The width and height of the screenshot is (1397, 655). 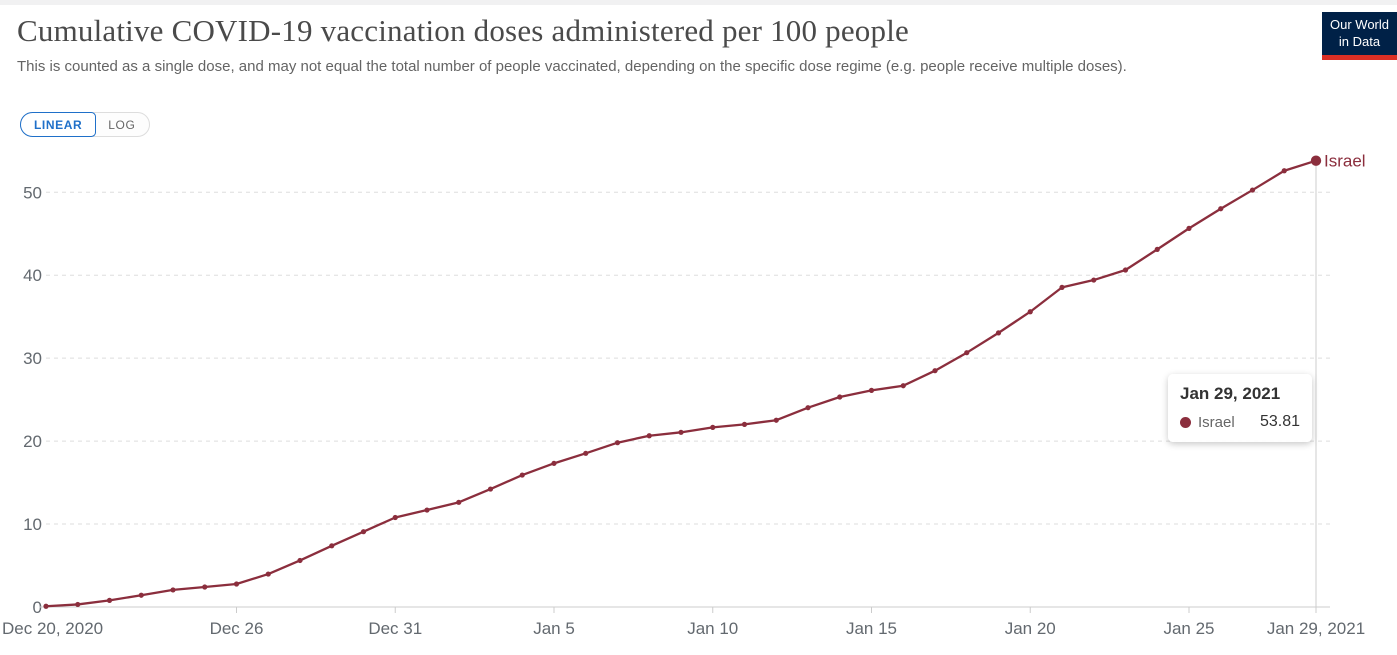 I want to click on x-tick-label: Jan 15, so click(x=871, y=628).